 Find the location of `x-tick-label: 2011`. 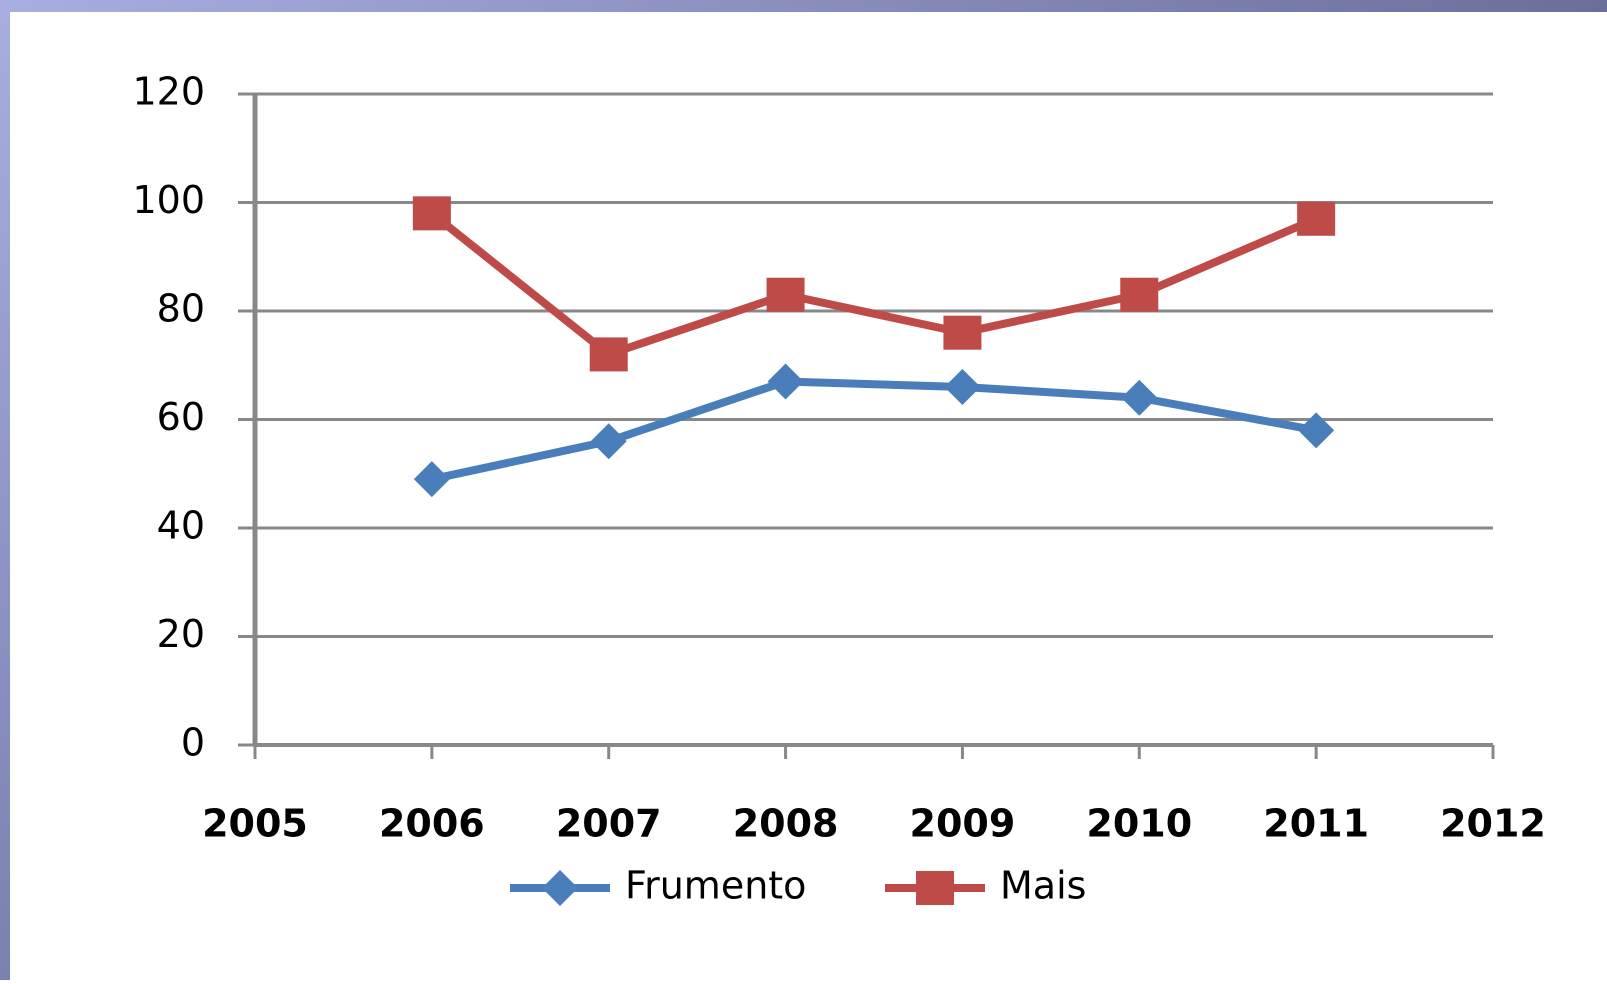

x-tick-label: 2011 is located at coordinates (1316, 824).